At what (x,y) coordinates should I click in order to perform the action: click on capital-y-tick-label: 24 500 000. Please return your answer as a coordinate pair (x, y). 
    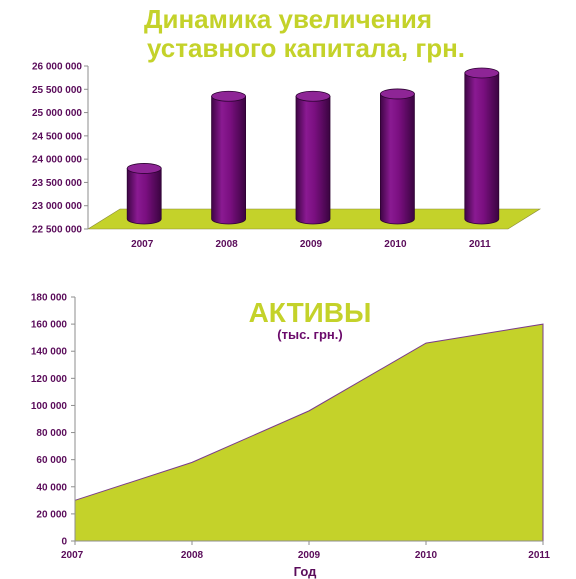
    Looking at the image, I should click on (57, 136).